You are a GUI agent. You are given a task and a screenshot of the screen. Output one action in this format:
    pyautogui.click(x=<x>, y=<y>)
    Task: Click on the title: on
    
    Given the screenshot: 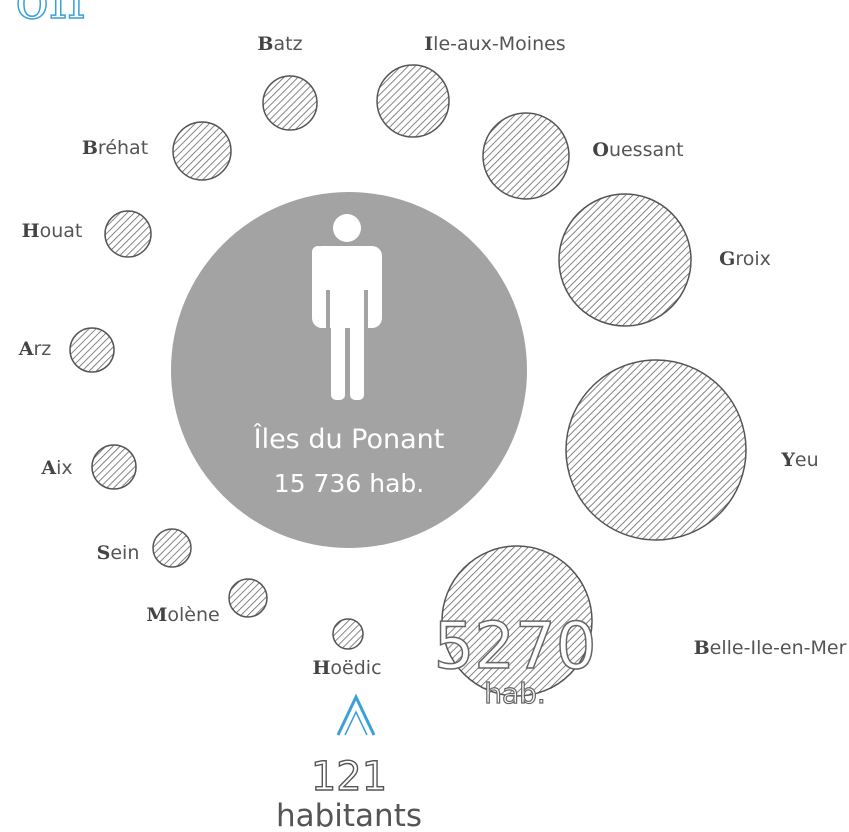 What is the action you would take?
    pyautogui.click(x=50, y=16)
    